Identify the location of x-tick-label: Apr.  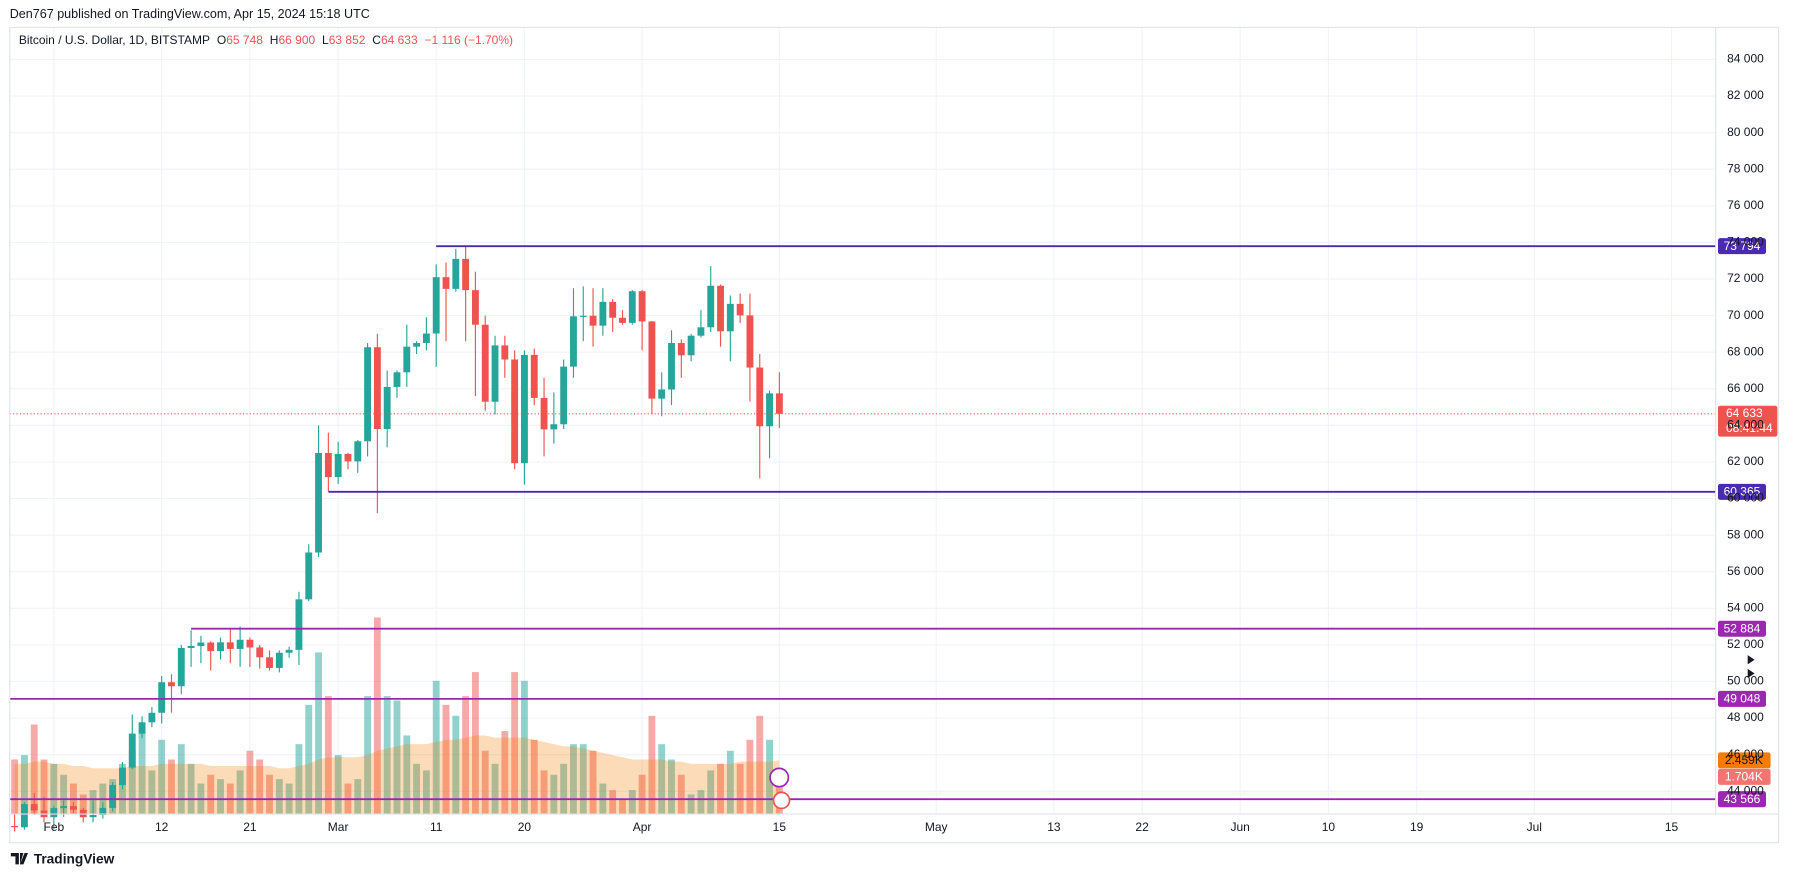
(642, 827).